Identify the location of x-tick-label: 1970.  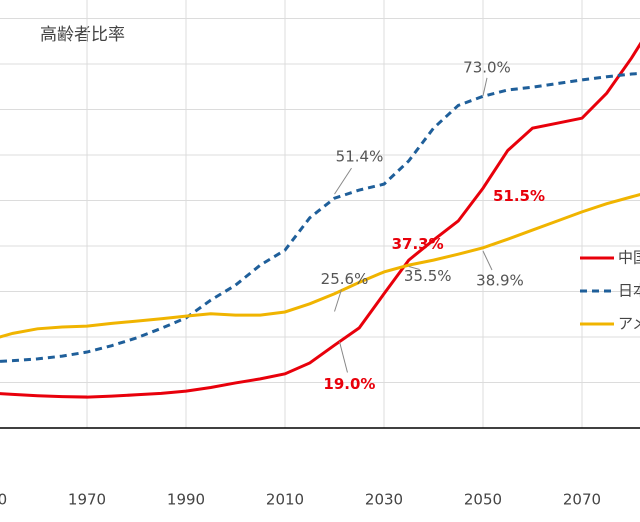
(87, 500).